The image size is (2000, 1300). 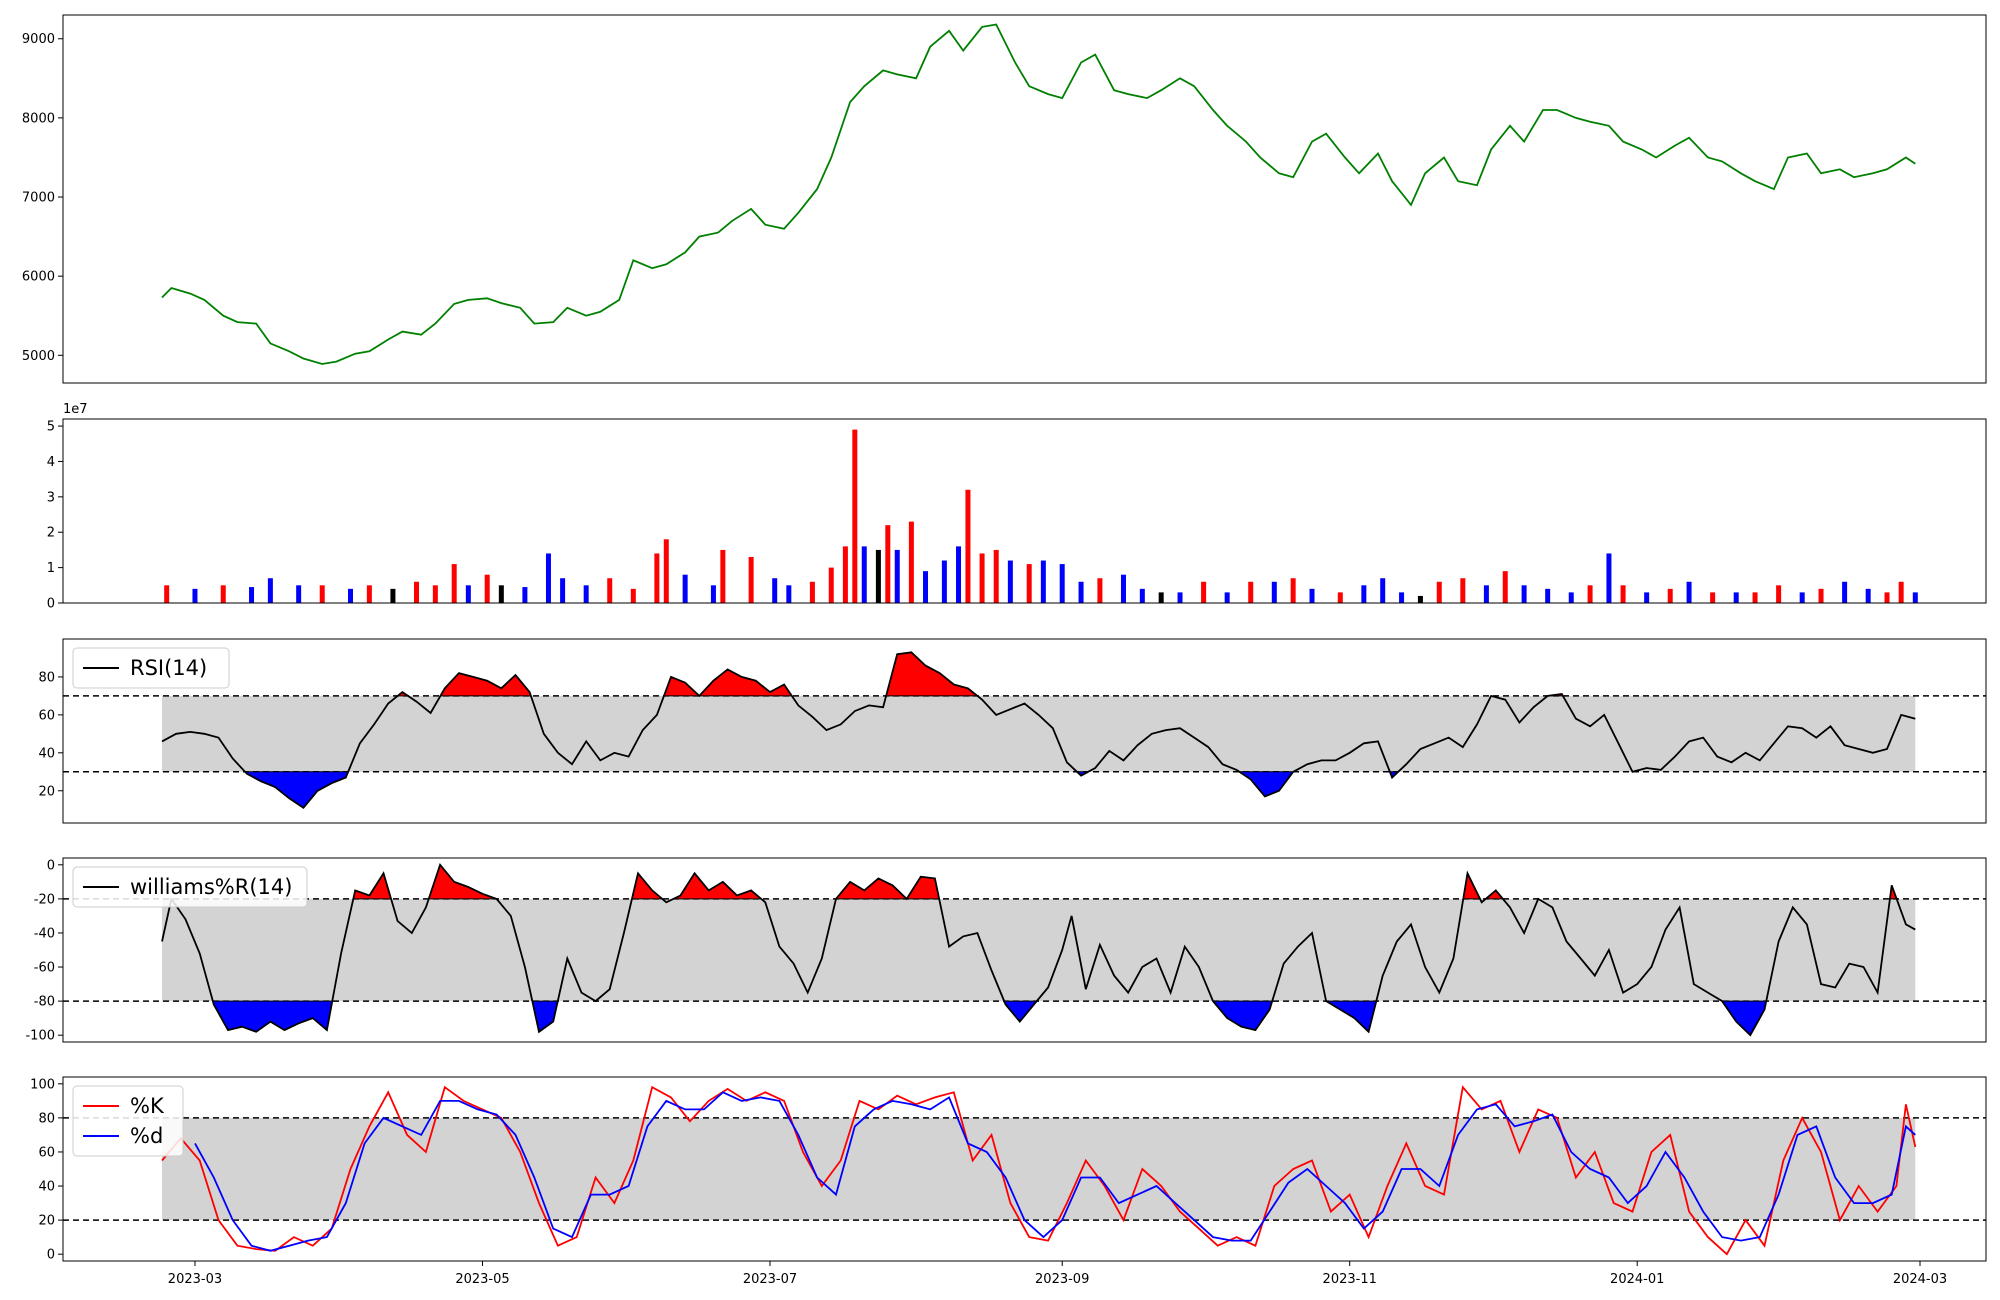 What do you see at coordinates (1350, 1279) in the screenshot?
I see `x-tick-label: 2023-11` at bounding box center [1350, 1279].